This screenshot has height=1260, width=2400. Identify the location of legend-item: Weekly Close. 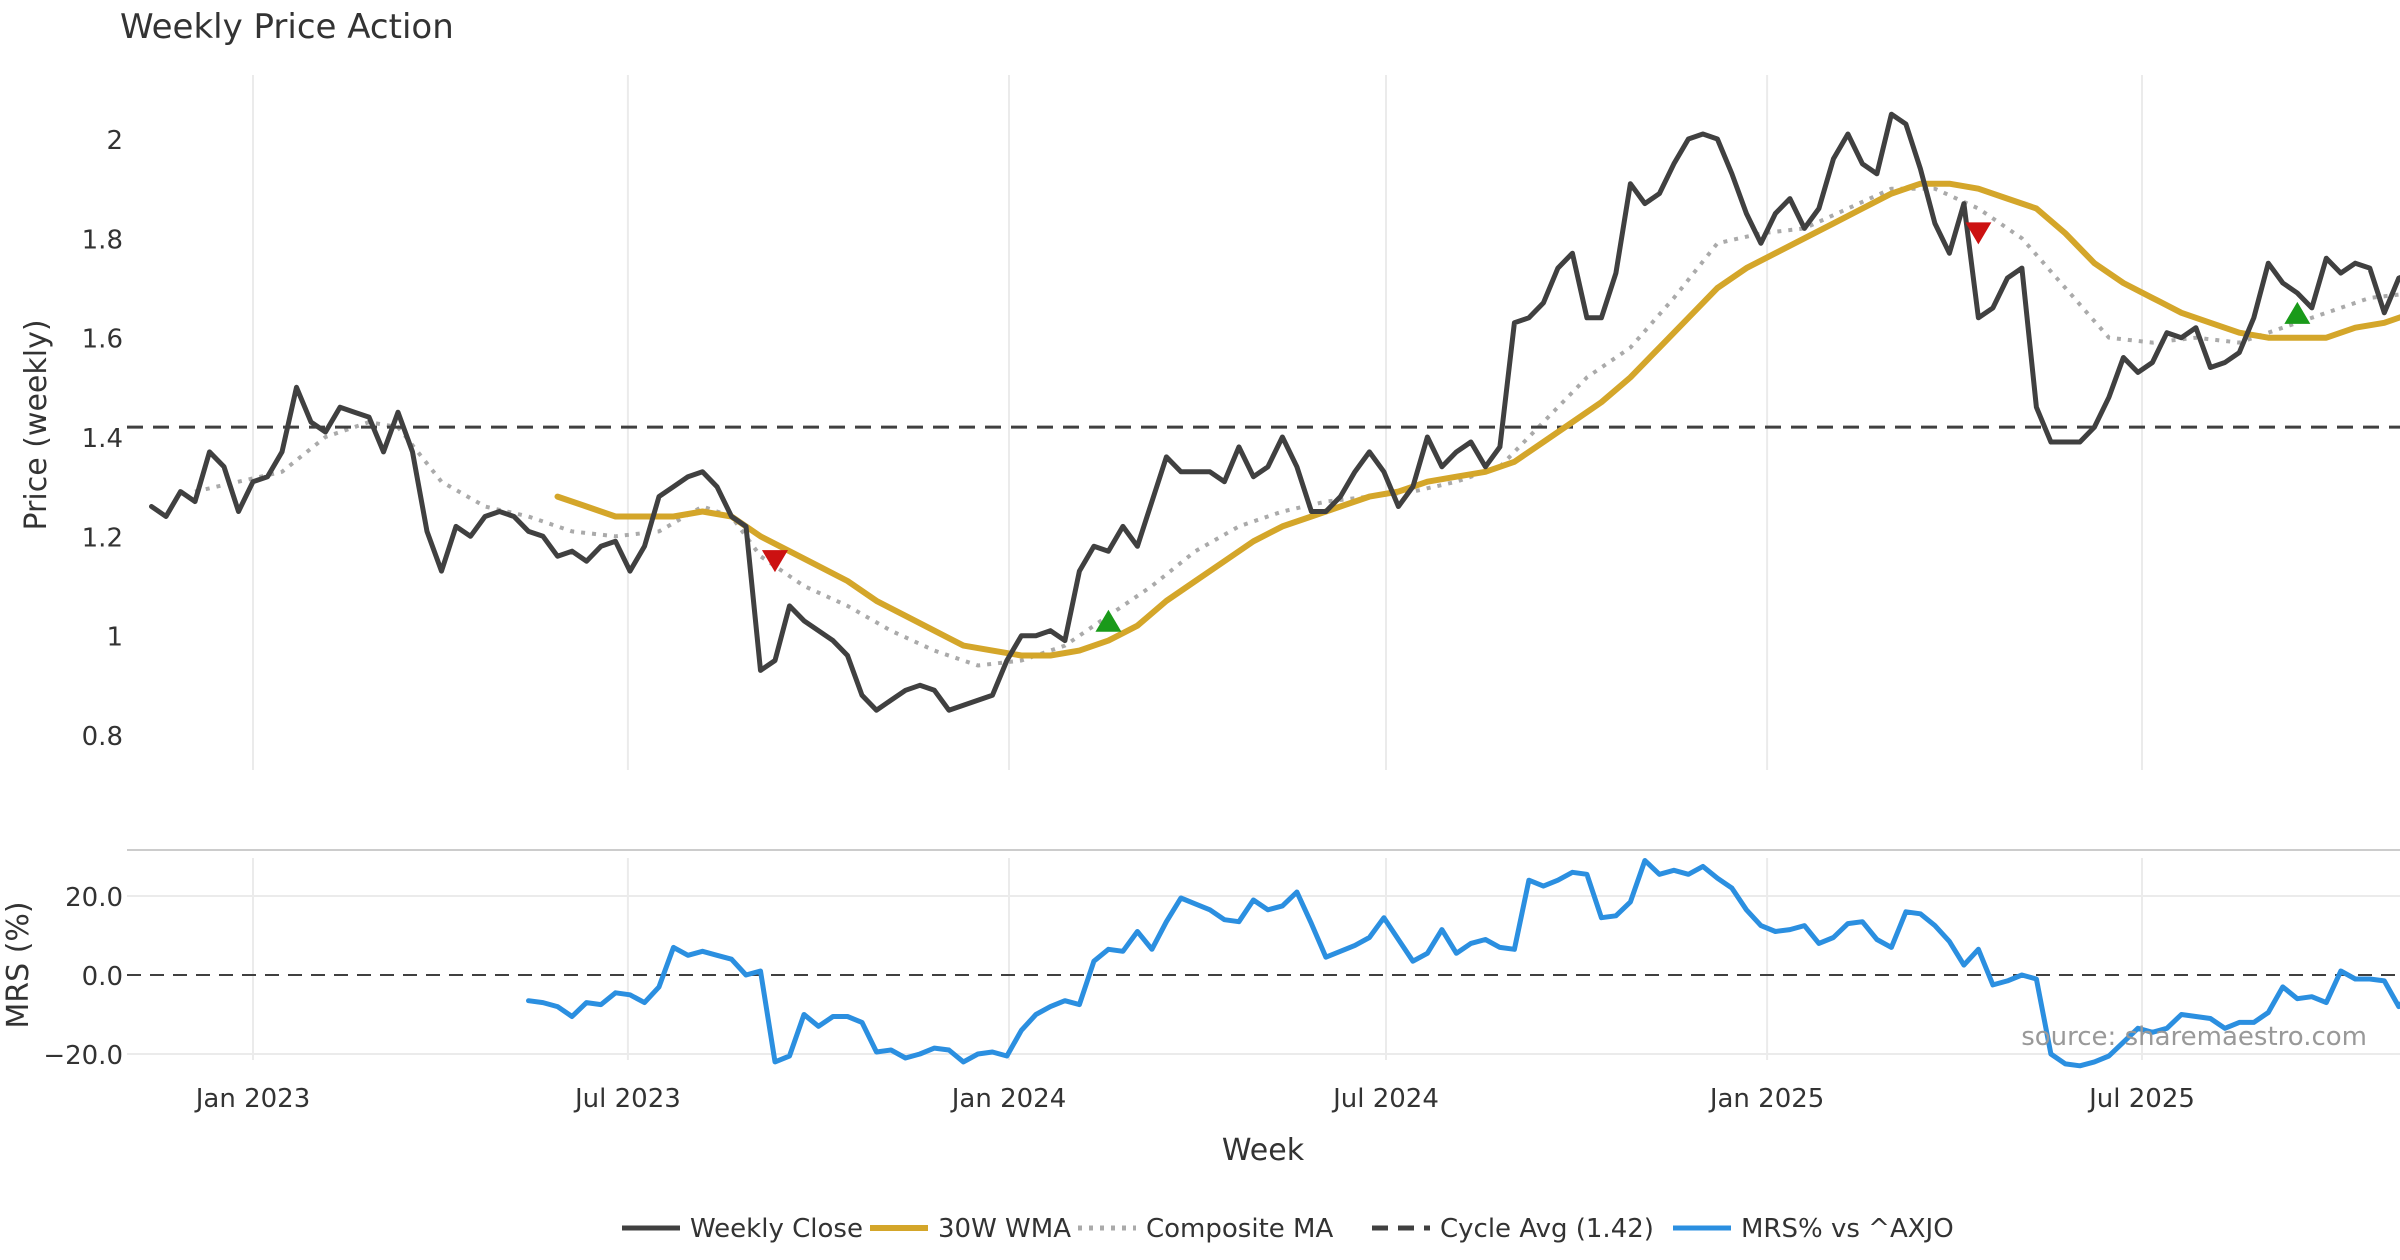
(742, 1229).